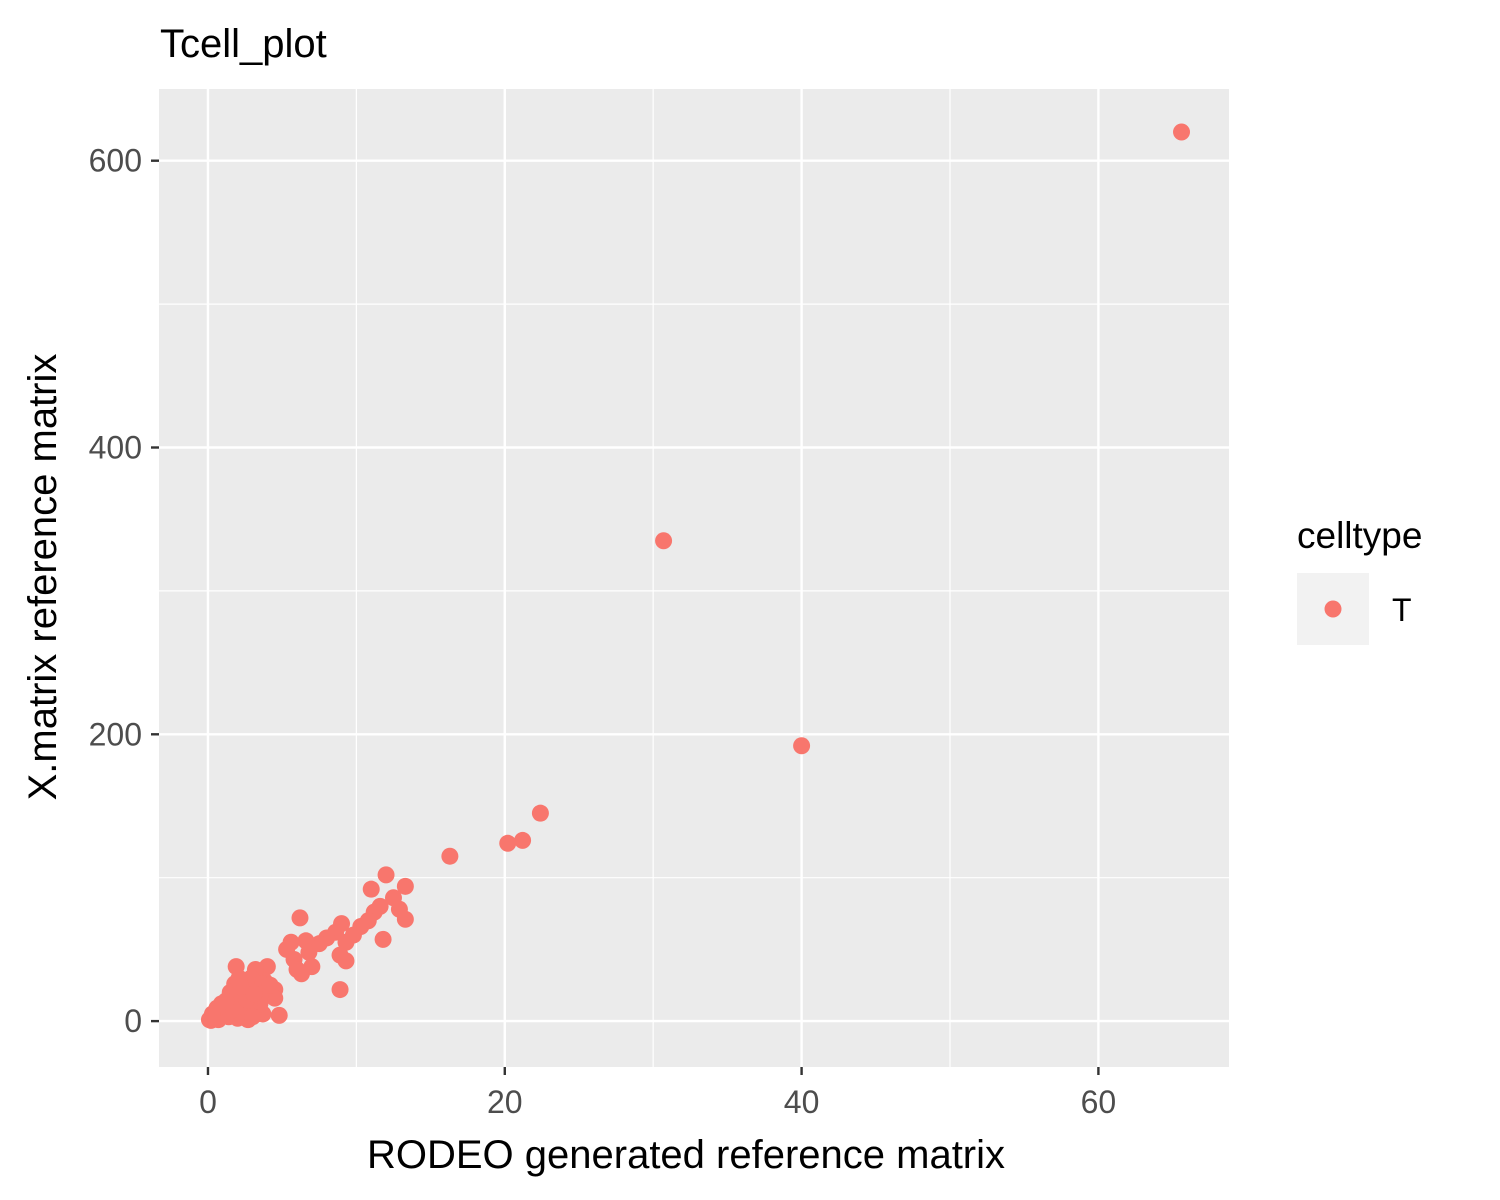 Image resolution: width=1500 pixels, height=1200 pixels. Describe the element at coordinates (133, 1021) in the screenshot. I see `y-tick-label: 0` at that location.